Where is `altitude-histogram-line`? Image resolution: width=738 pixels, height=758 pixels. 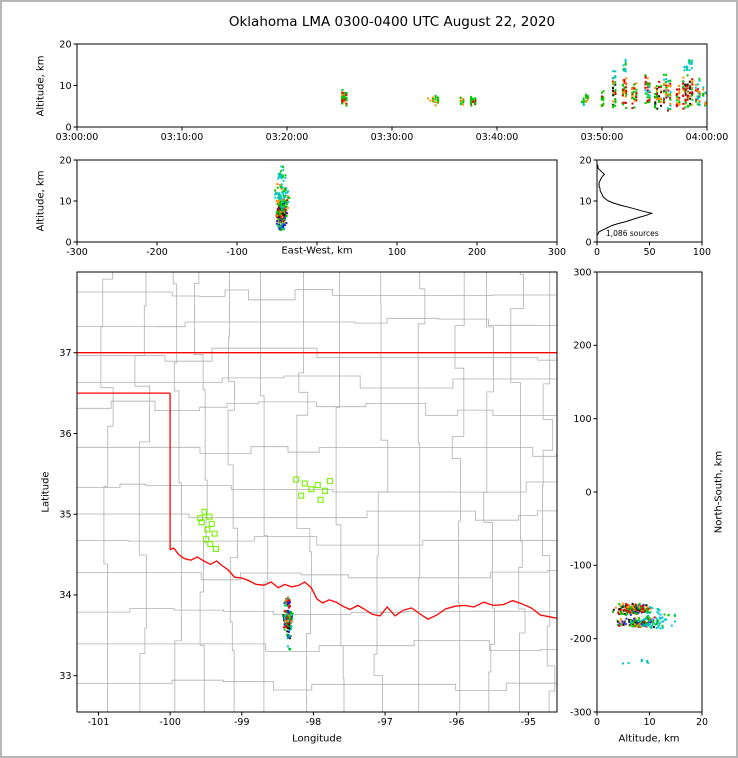 altitude-histogram-line is located at coordinates (625, 201).